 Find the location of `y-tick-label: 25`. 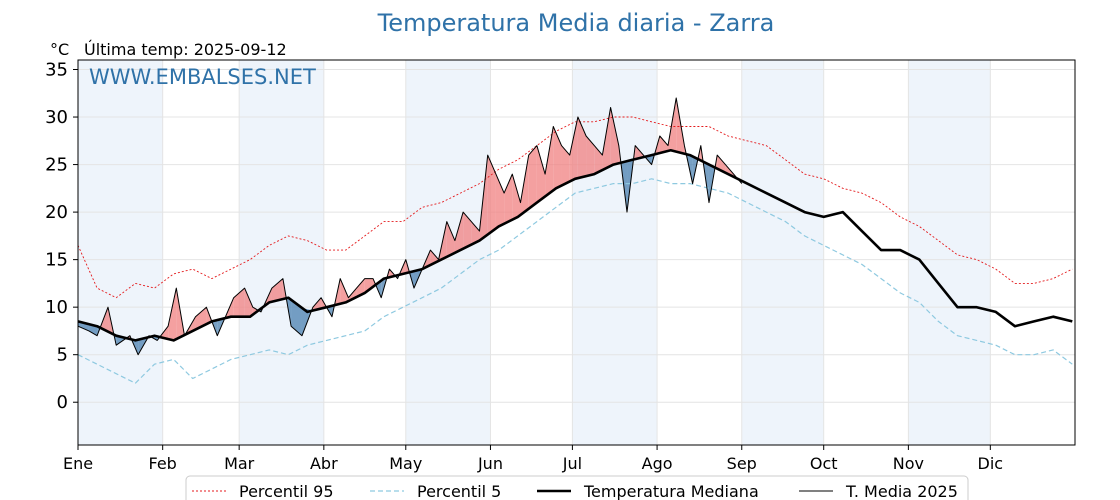

y-tick-label: 25 is located at coordinates (56, 165).